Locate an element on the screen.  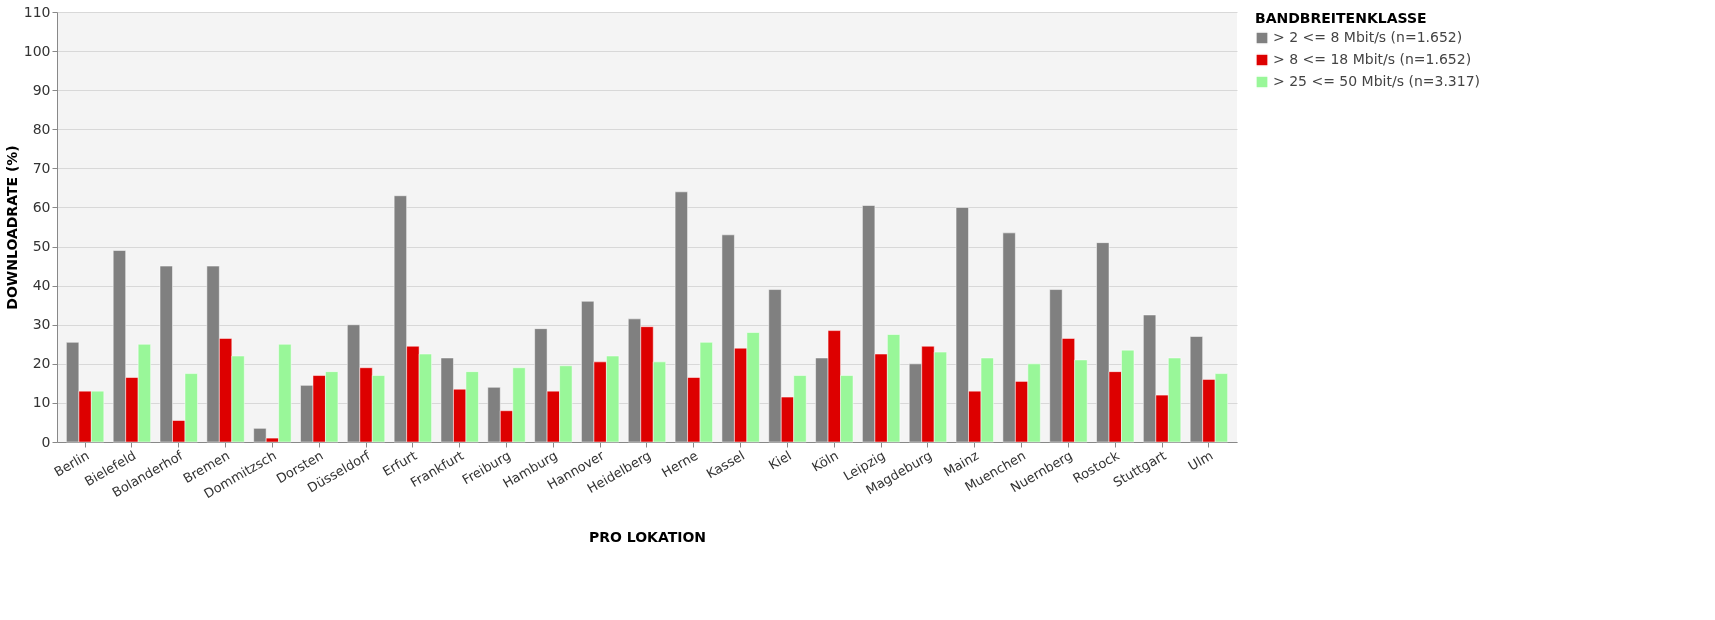
y-tick-label: 40 is located at coordinates (41, 285).